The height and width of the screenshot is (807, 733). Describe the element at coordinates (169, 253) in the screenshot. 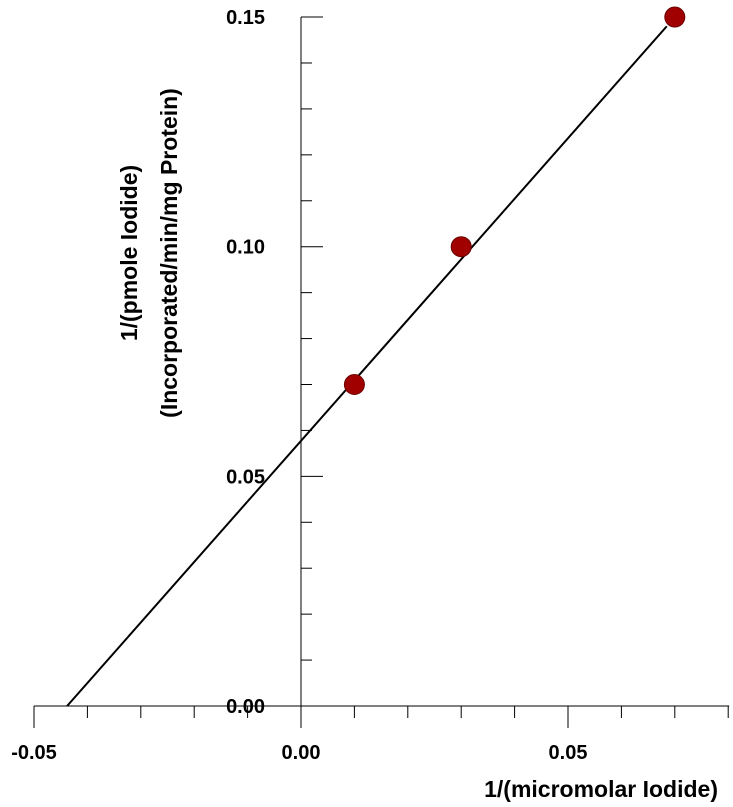

I see `y-axis-label-line-2: (Incorporated/min/mg Protein)` at that location.